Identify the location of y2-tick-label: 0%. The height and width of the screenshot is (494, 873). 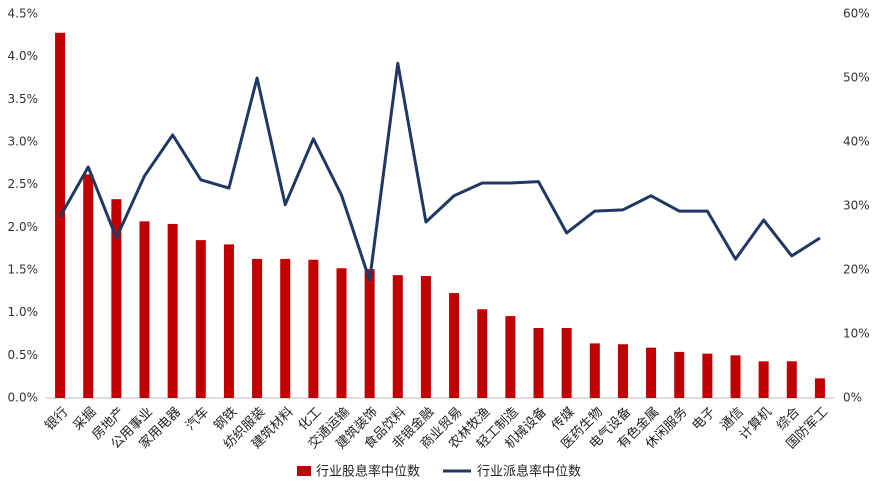
(852, 398).